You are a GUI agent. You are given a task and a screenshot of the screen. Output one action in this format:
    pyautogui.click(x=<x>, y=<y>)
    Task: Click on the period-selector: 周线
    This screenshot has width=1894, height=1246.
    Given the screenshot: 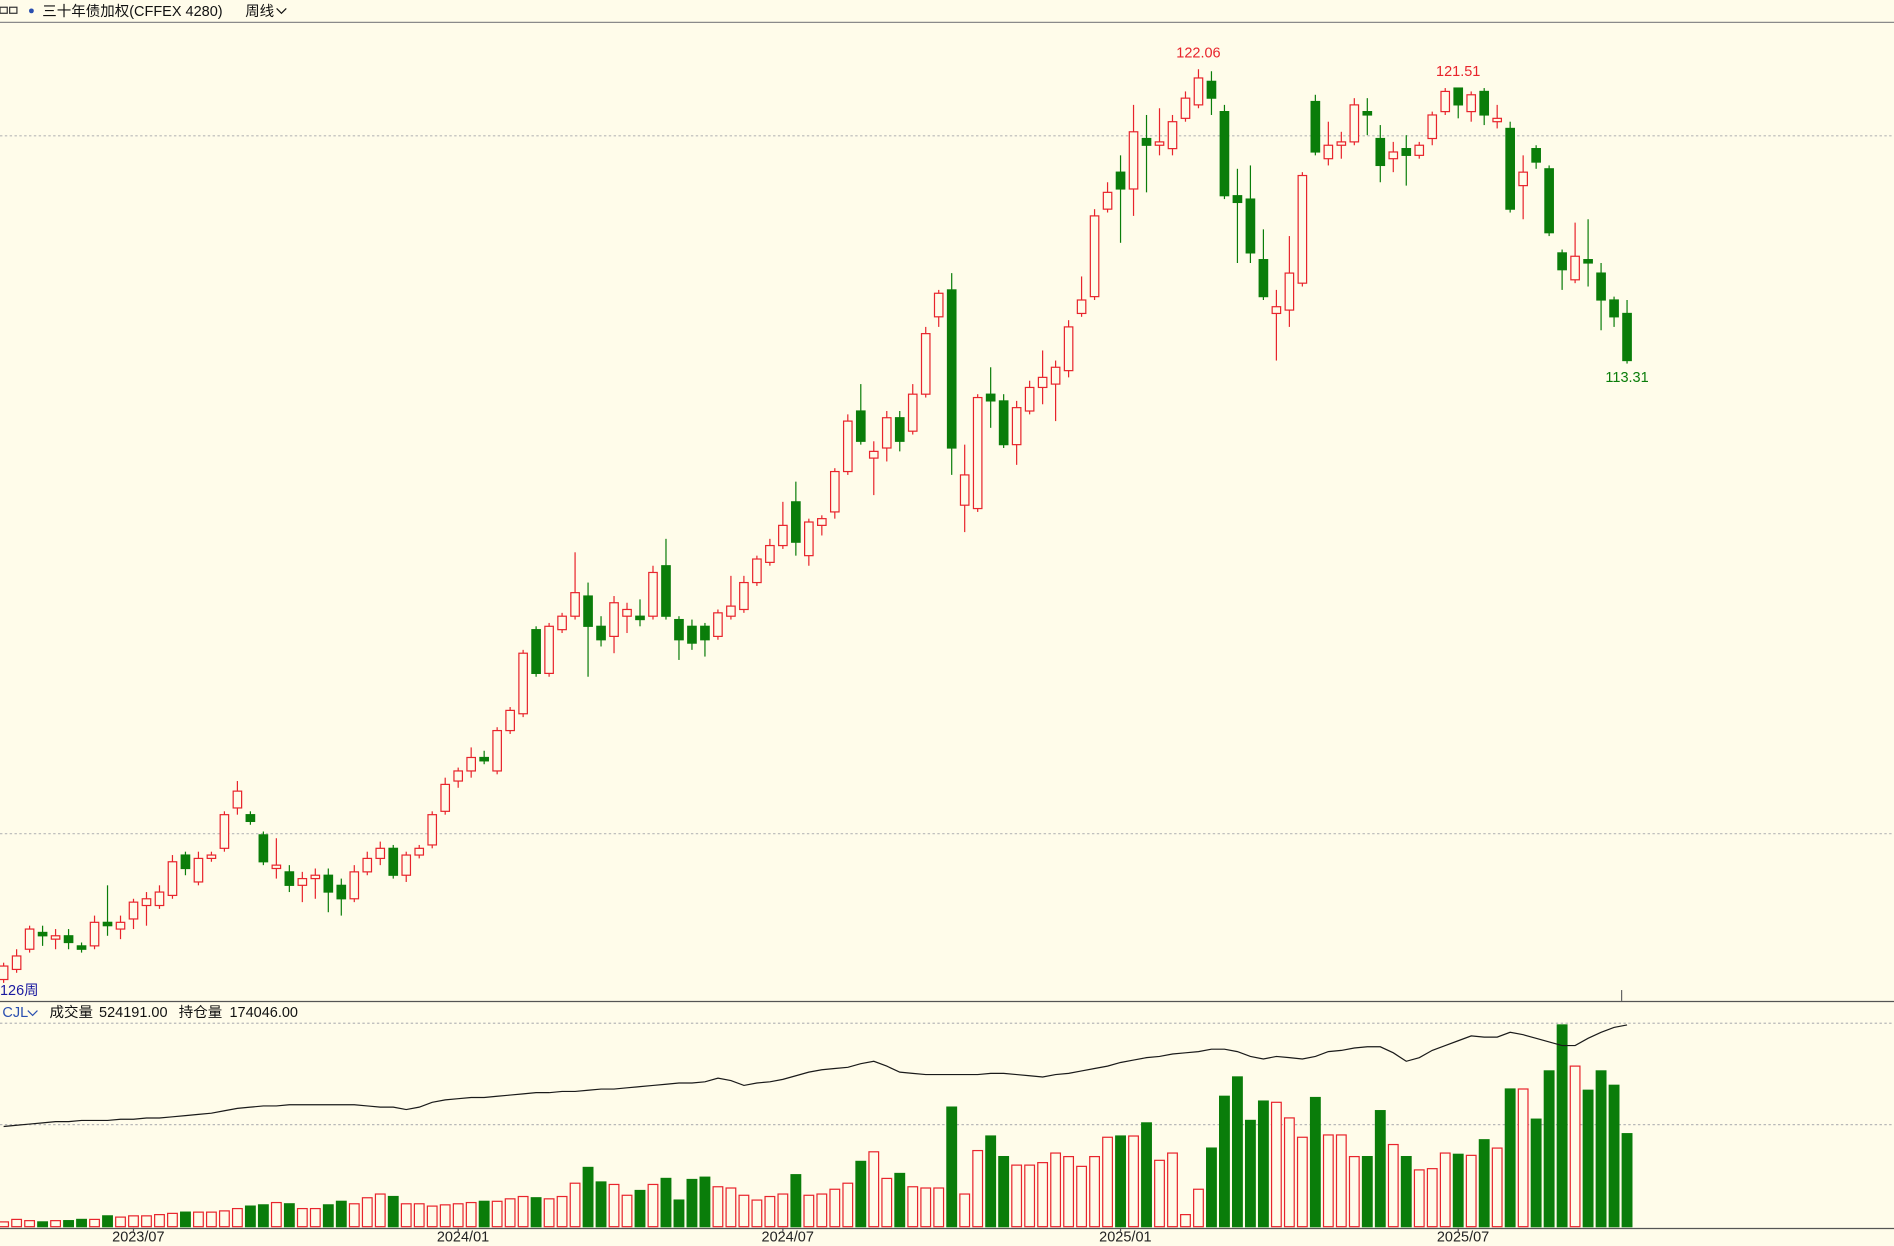 What is the action you would take?
    pyautogui.click(x=259, y=11)
    